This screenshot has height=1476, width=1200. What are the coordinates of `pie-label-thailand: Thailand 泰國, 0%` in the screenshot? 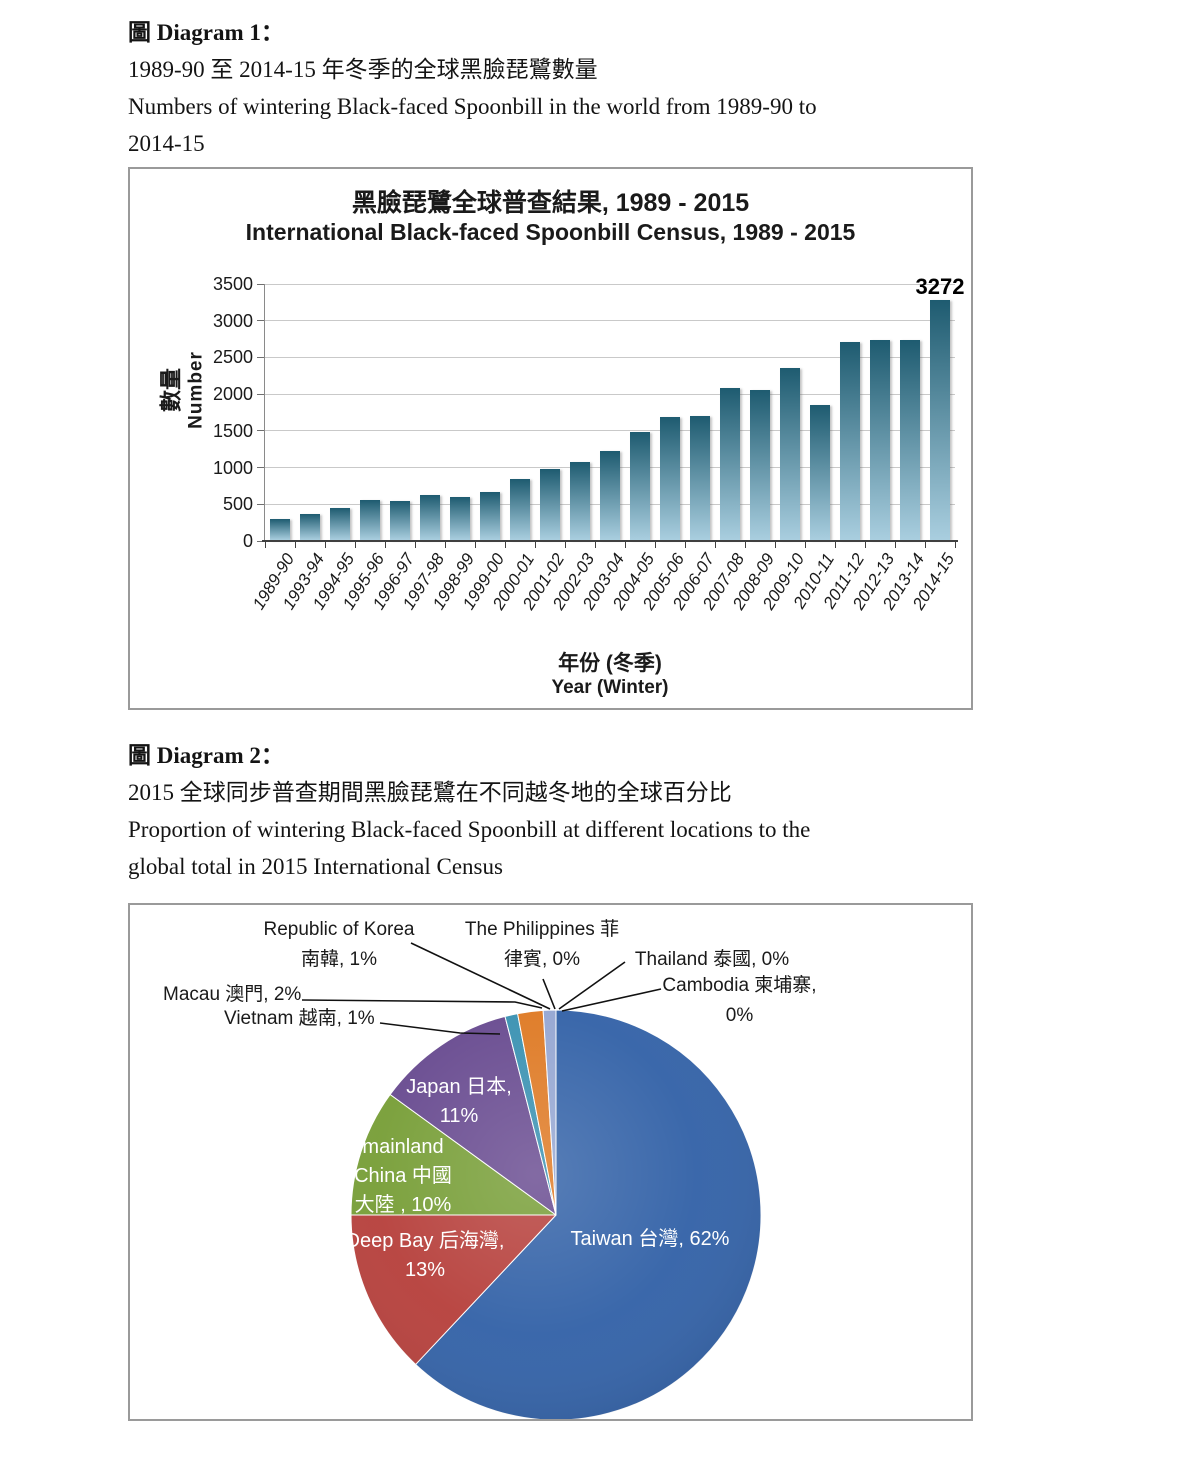 It's located at (712, 959).